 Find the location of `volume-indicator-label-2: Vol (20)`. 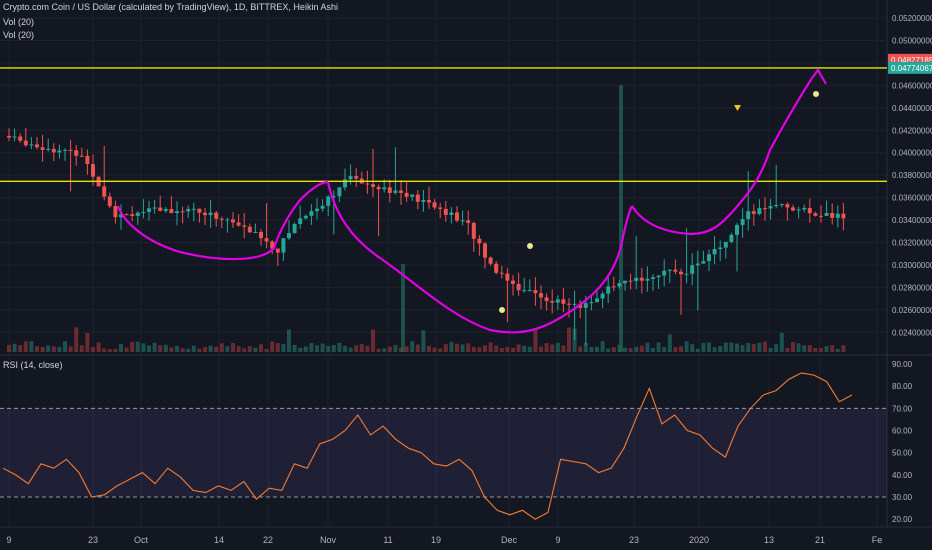

volume-indicator-label-2: Vol (20) is located at coordinates (19, 35).